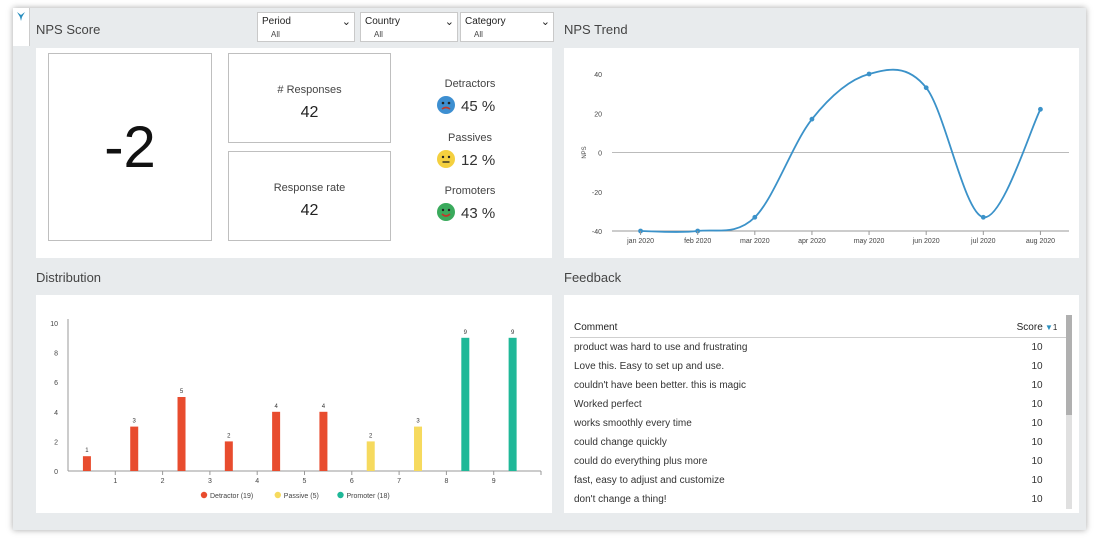  What do you see at coordinates (309, 188) in the screenshot?
I see `response-rate-label: Response rate` at bounding box center [309, 188].